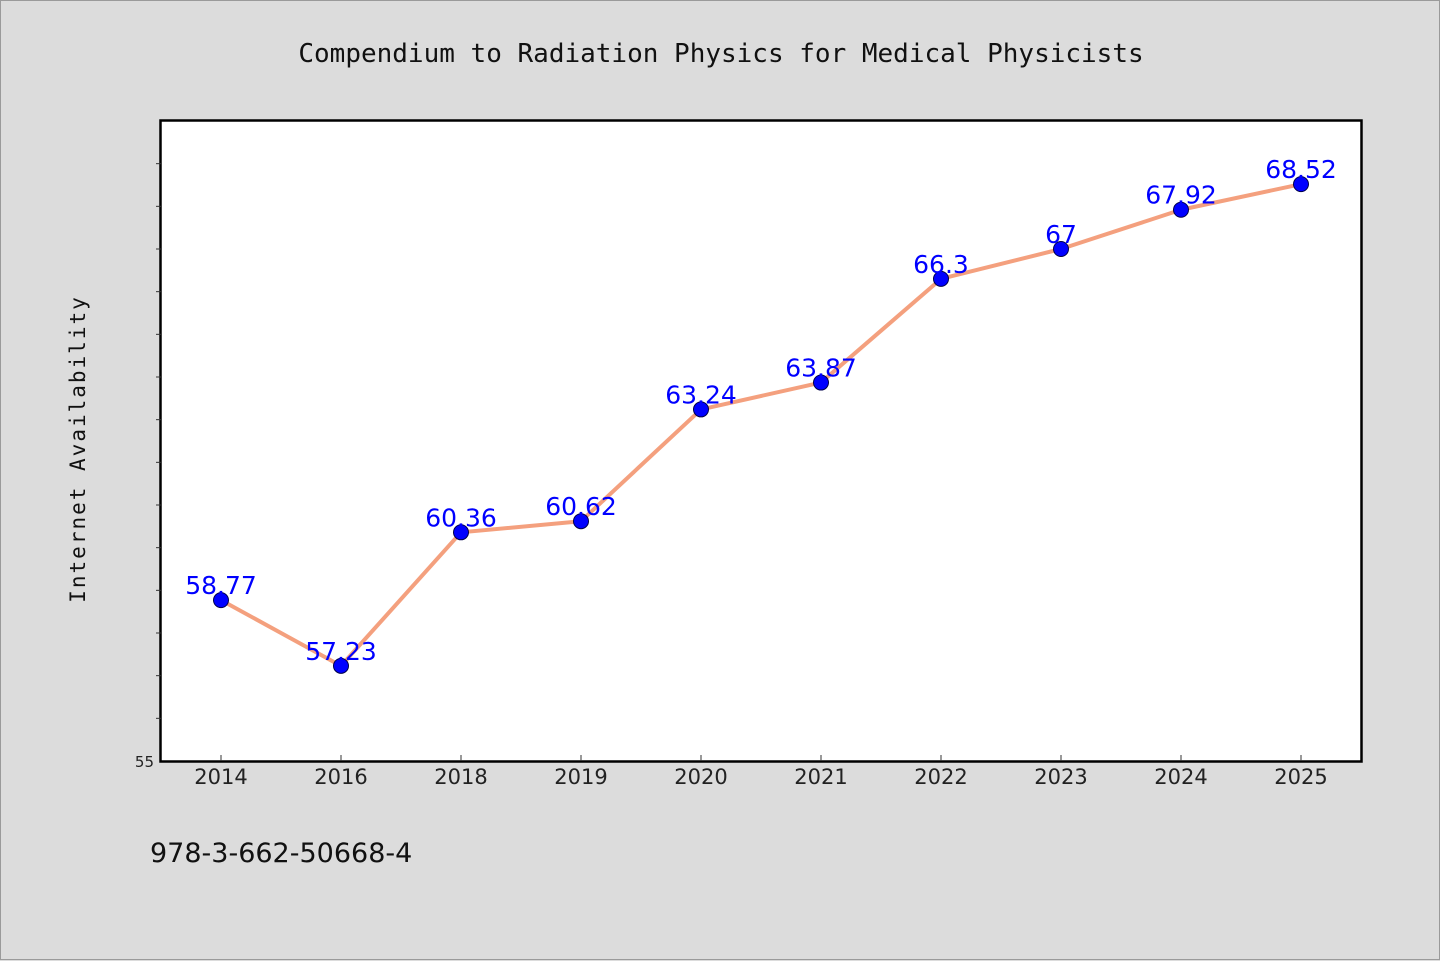  I want to click on y-axis: 55, so click(148, 467).